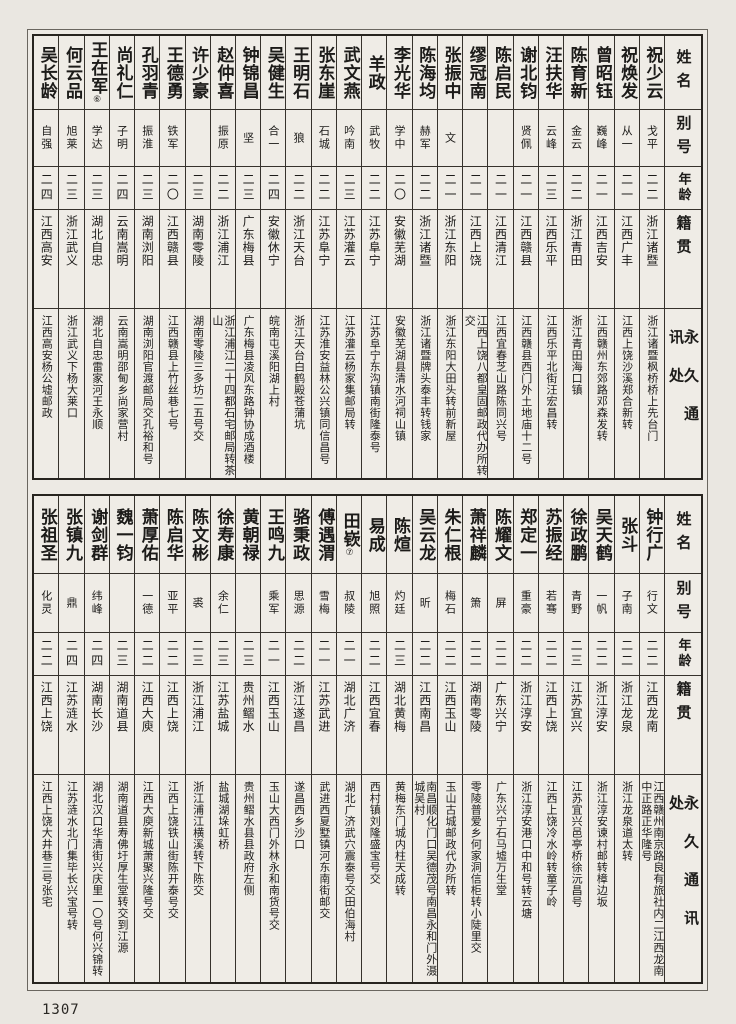 This screenshot has width=736, height=1024. I want to click on entry-native-cell: 浙江东阳, so click(450, 259).